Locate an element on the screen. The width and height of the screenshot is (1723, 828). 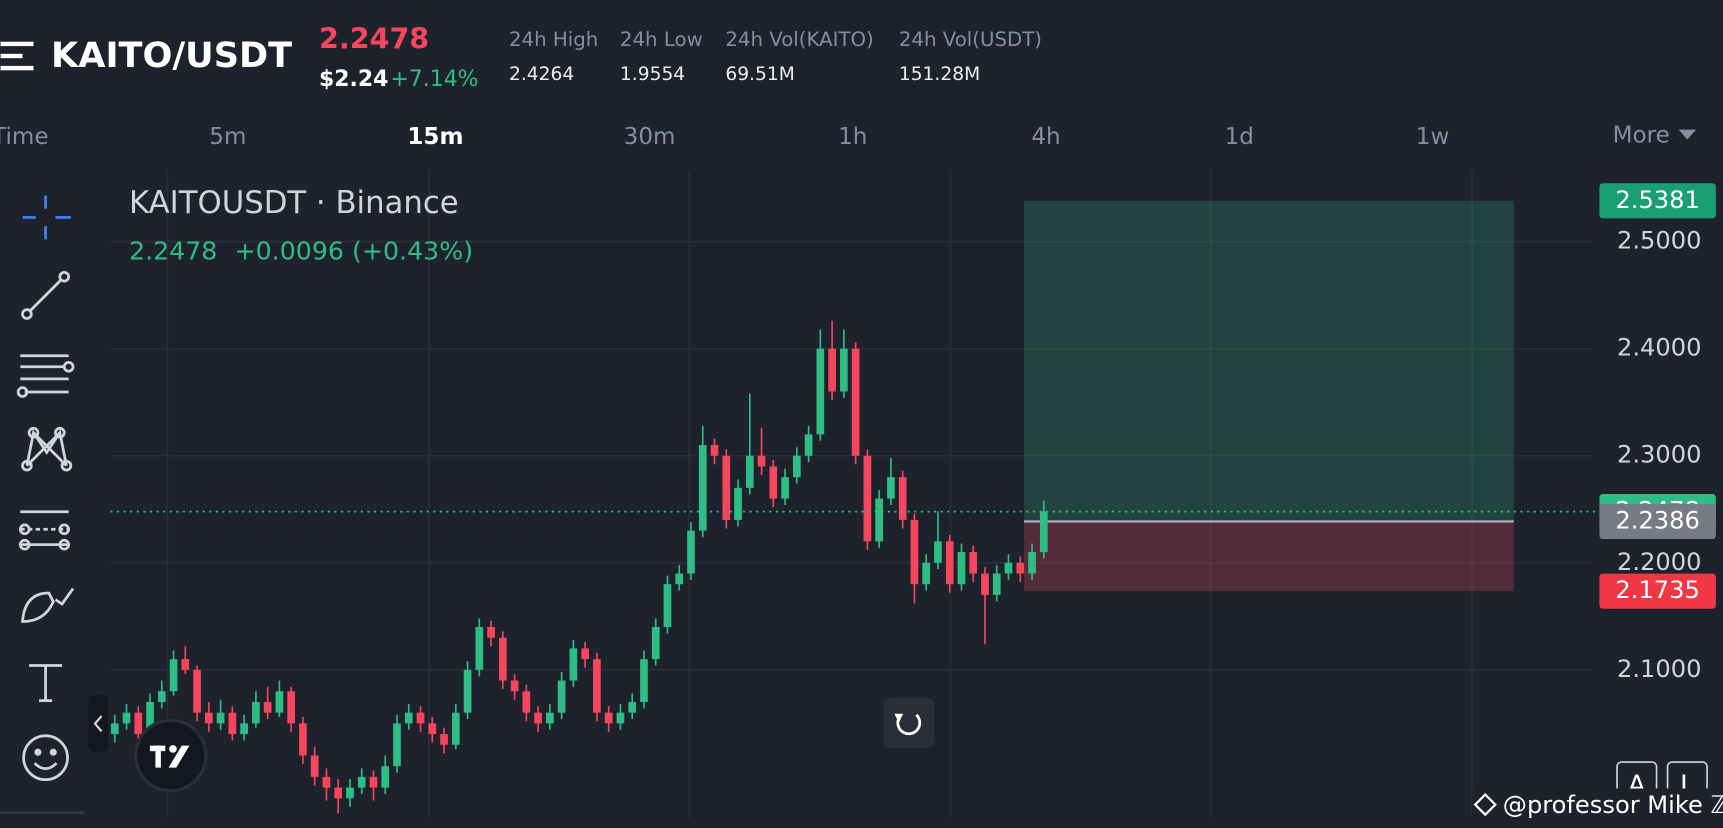
stat-label: 24h Vol(USDT) is located at coordinates (970, 39).